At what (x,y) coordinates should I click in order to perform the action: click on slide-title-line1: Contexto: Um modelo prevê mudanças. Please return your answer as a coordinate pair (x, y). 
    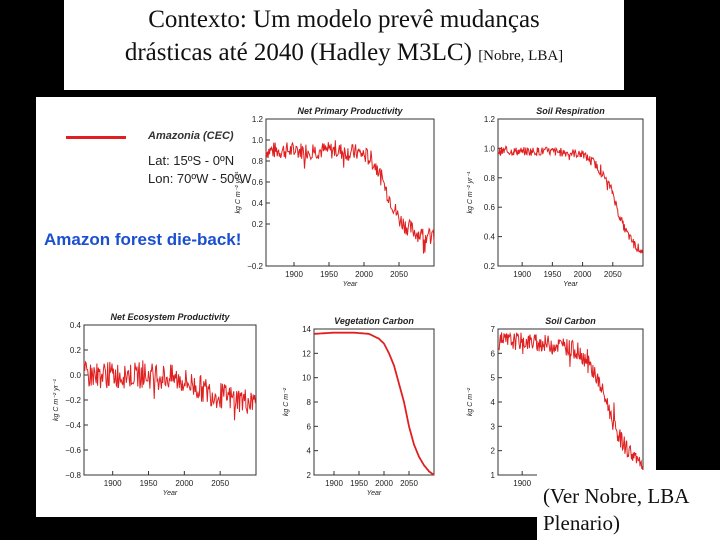
    Looking at the image, I should click on (344, 19).